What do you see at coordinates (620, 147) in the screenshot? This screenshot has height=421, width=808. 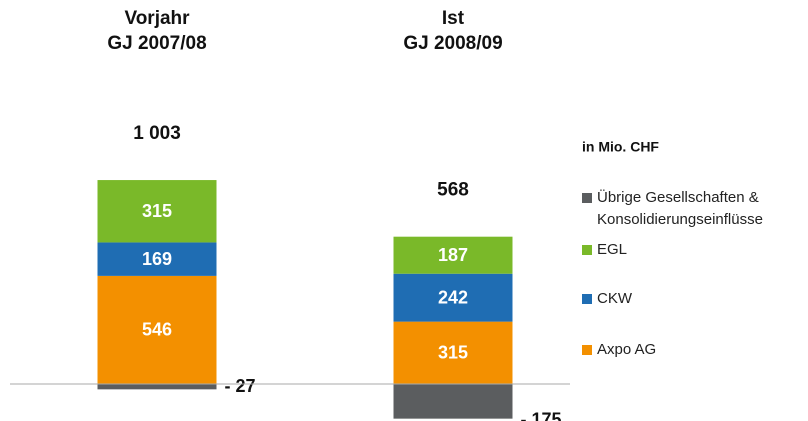 I see `legend-title: in Mio. CHF` at bounding box center [620, 147].